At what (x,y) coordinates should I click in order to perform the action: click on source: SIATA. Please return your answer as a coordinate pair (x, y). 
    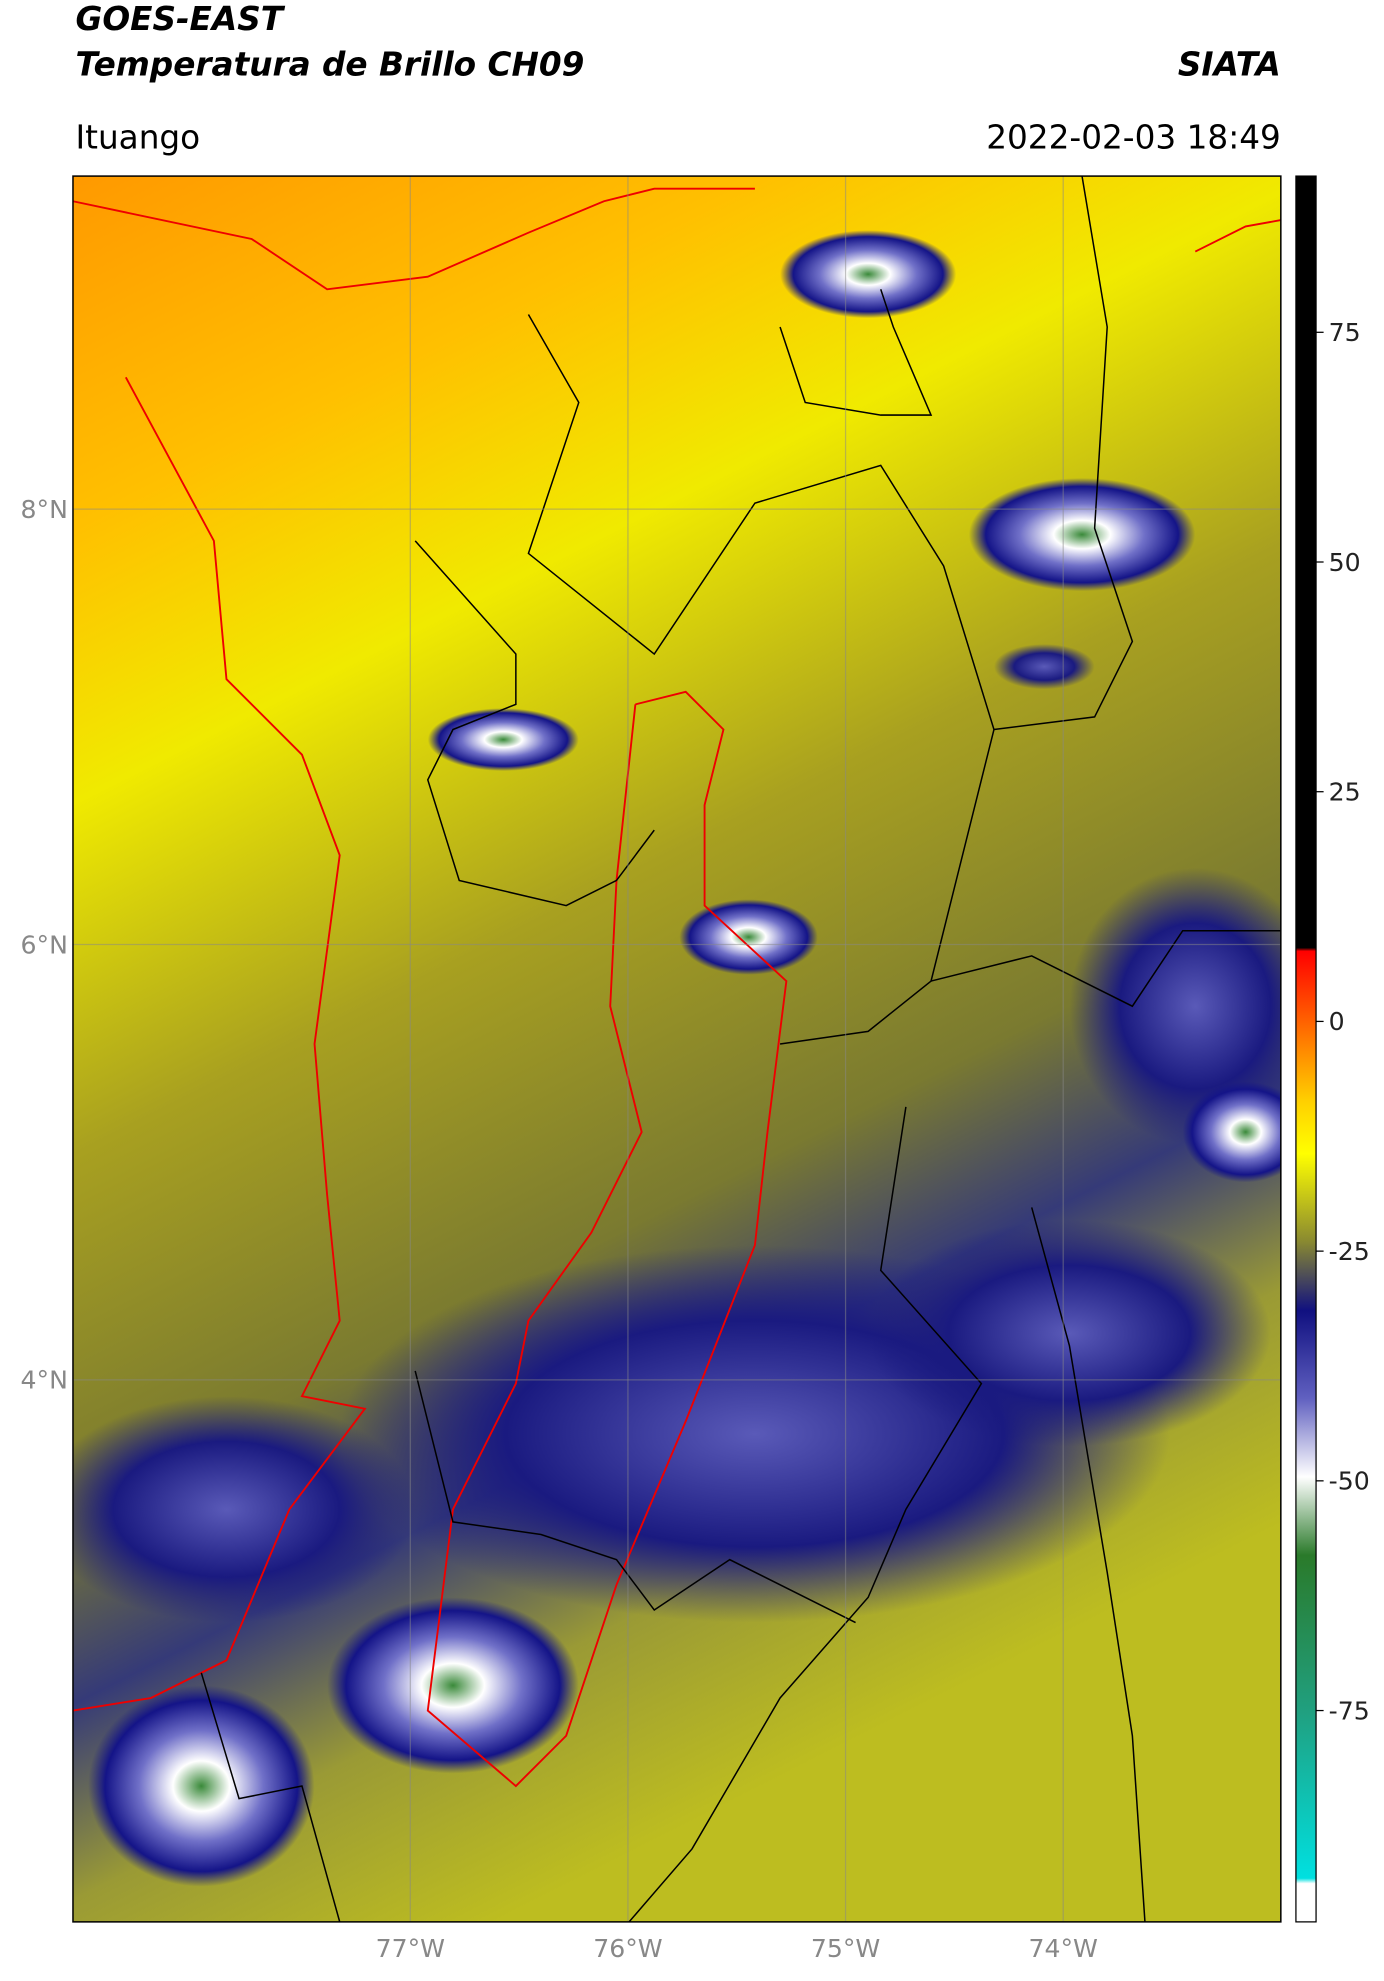
    Looking at the image, I should click on (1229, 64).